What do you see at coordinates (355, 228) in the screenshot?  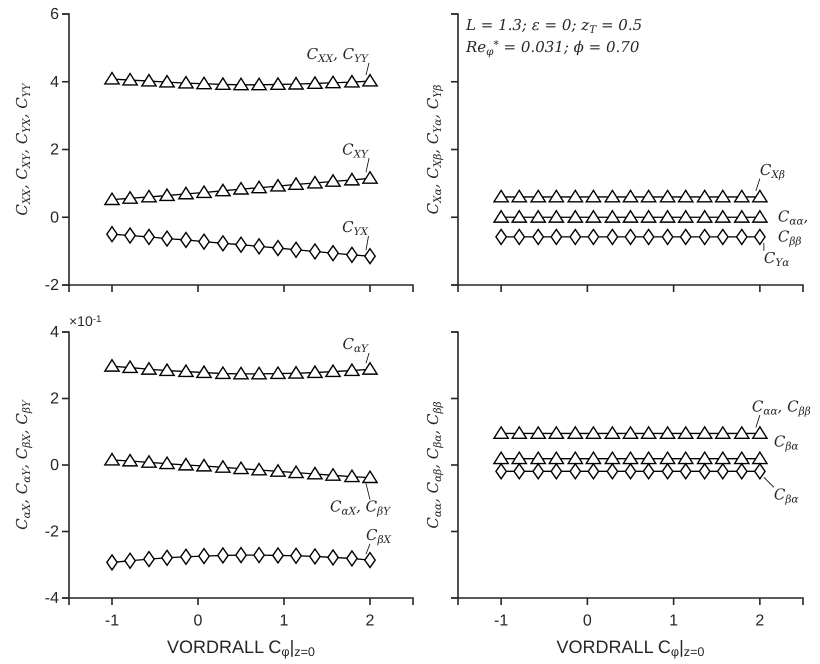 I see `series-label: C$_{YX}$` at bounding box center [355, 228].